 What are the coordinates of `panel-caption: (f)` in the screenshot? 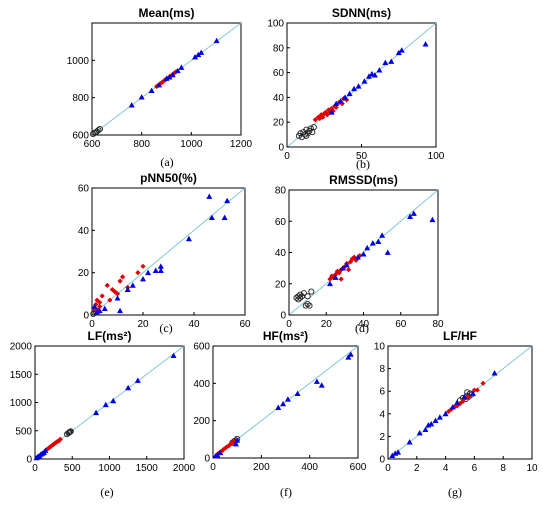 It's located at (286, 492).